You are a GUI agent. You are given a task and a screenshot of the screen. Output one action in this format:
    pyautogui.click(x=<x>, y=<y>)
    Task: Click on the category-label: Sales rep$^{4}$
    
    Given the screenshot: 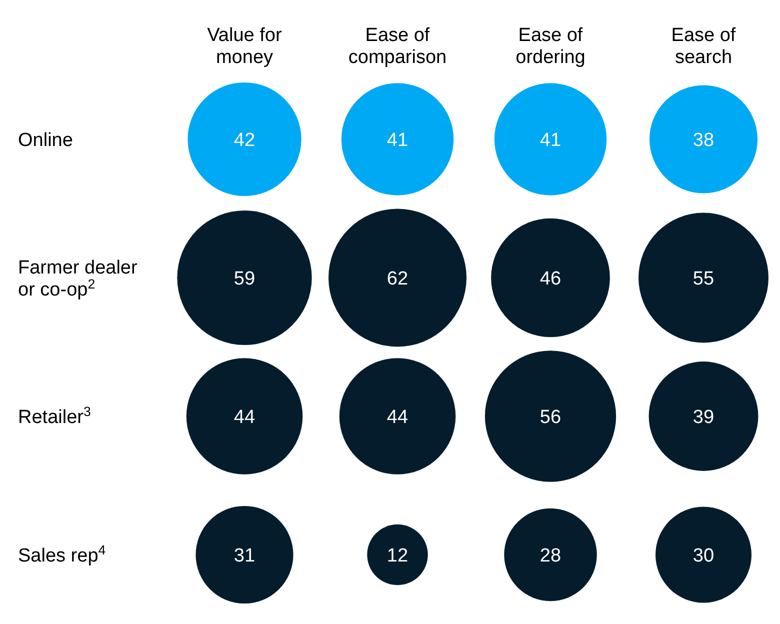 What is the action you would take?
    pyautogui.click(x=62, y=554)
    